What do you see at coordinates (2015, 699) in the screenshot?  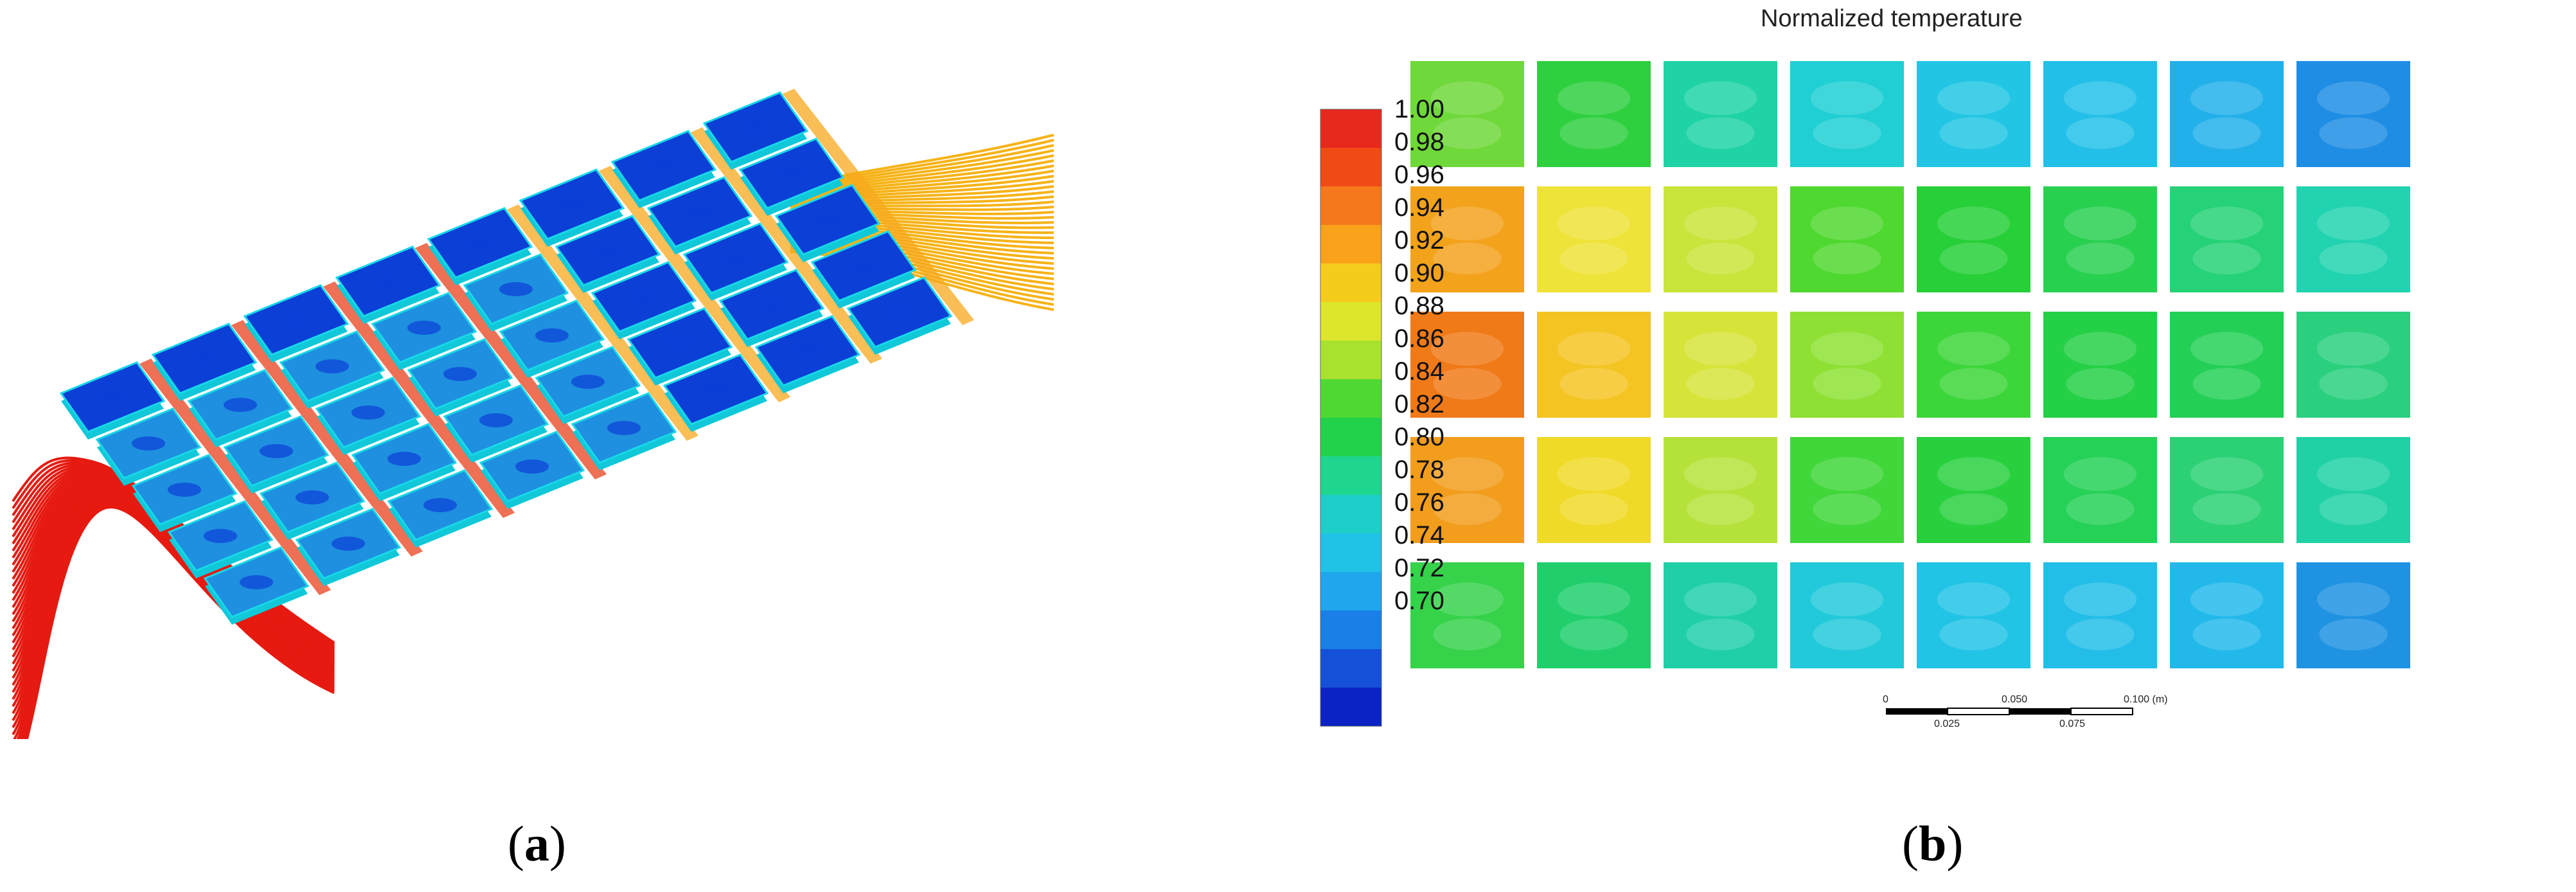 I see `scale-label-050: 0.050` at bounding box center [2015, 699].